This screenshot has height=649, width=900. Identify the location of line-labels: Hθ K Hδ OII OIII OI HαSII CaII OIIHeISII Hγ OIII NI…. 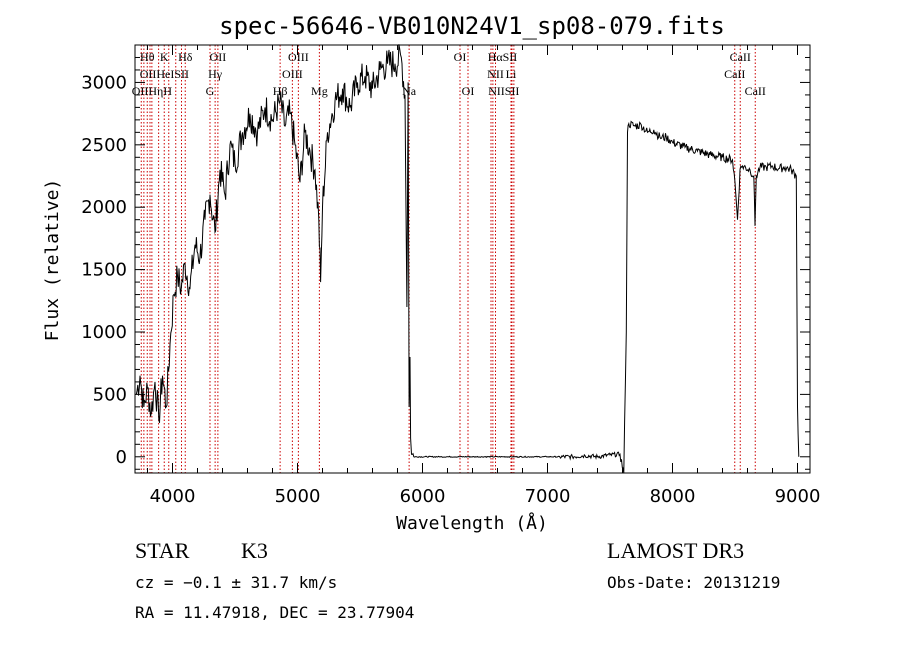
(449, 74).